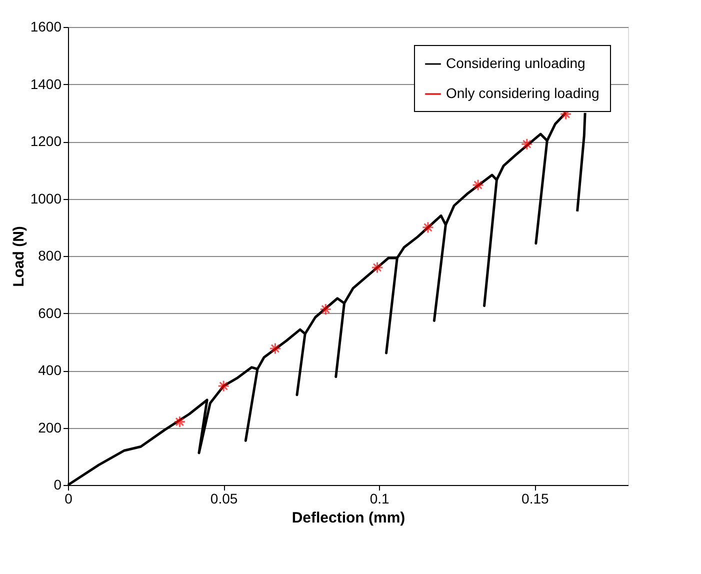 The height and width of the screenshot is (574, 701). I want to click on legend-label: Considering unloading, so click(516, 63).